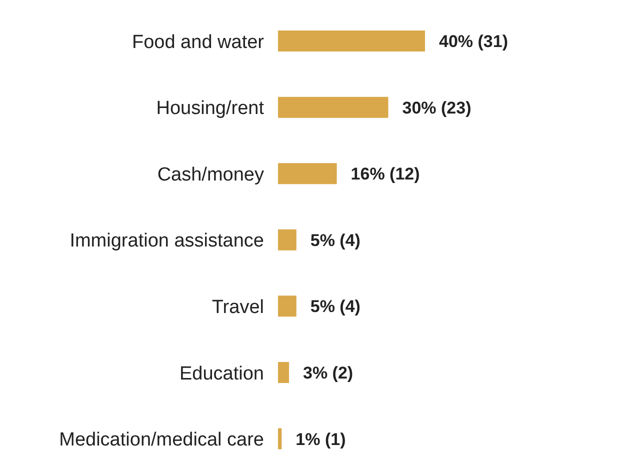 The width and height of the screenshot is (629, 472). Describe the element at coordinates (167, 241) in the screenshot. I see `y-tick-label: Immigration assistance` at that location.